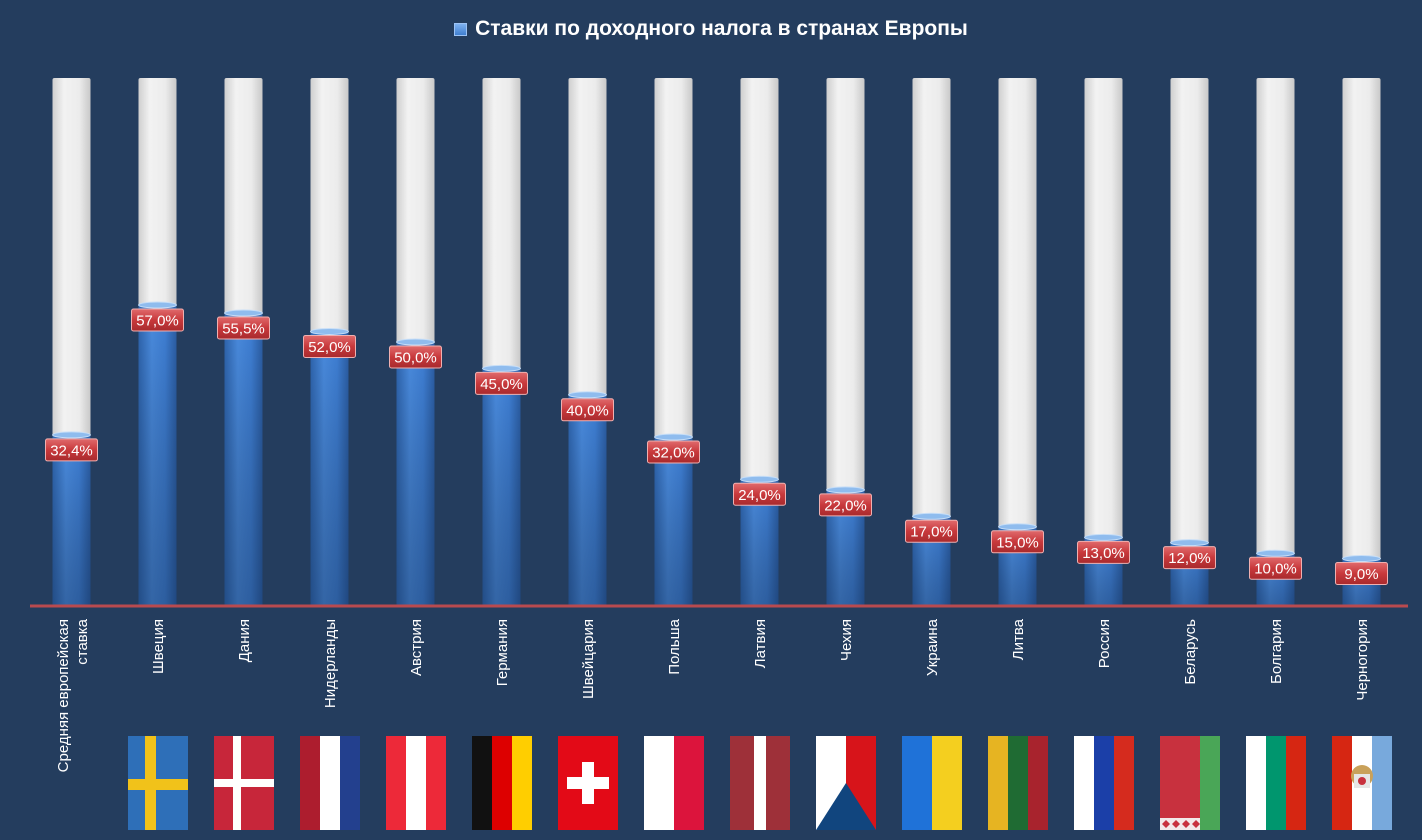 The width and height of the screenshot is (1422, 840). I want to click on data-label-text: 9,0%, so click(1361, 574).